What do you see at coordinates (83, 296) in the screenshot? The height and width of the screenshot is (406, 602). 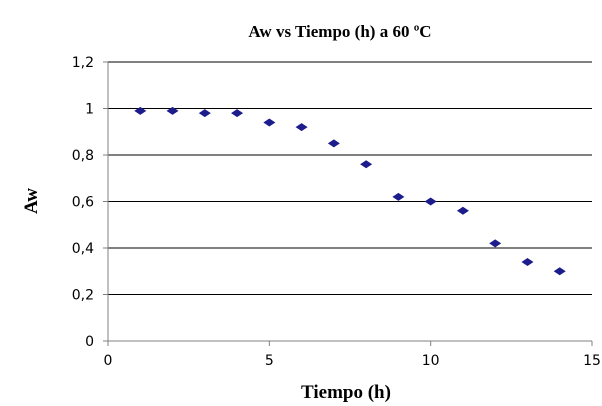 I see `y-tick-label: 0,2` at bounding box center [83, 296].